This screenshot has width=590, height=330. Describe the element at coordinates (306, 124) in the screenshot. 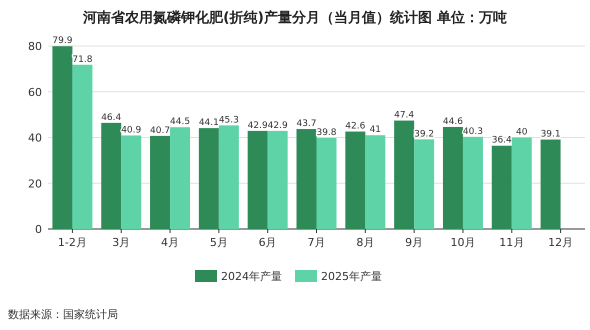

I see `data-label: 43.7` at that location.